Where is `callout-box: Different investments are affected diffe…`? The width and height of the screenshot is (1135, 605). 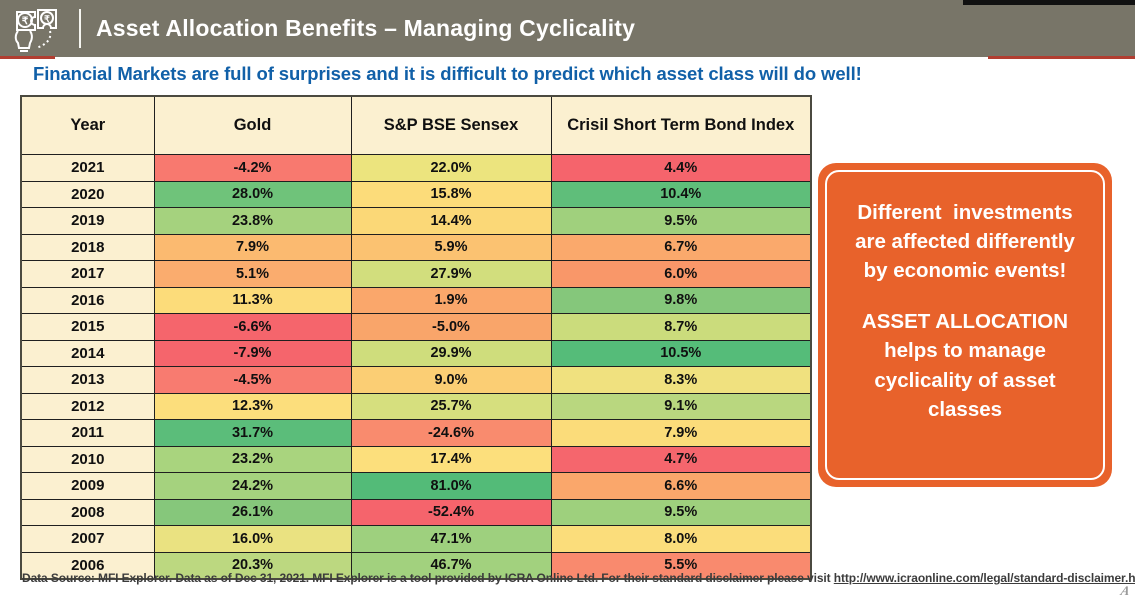 callout-box: Different investments are affected diffe… is located at coordinates (965, 325).